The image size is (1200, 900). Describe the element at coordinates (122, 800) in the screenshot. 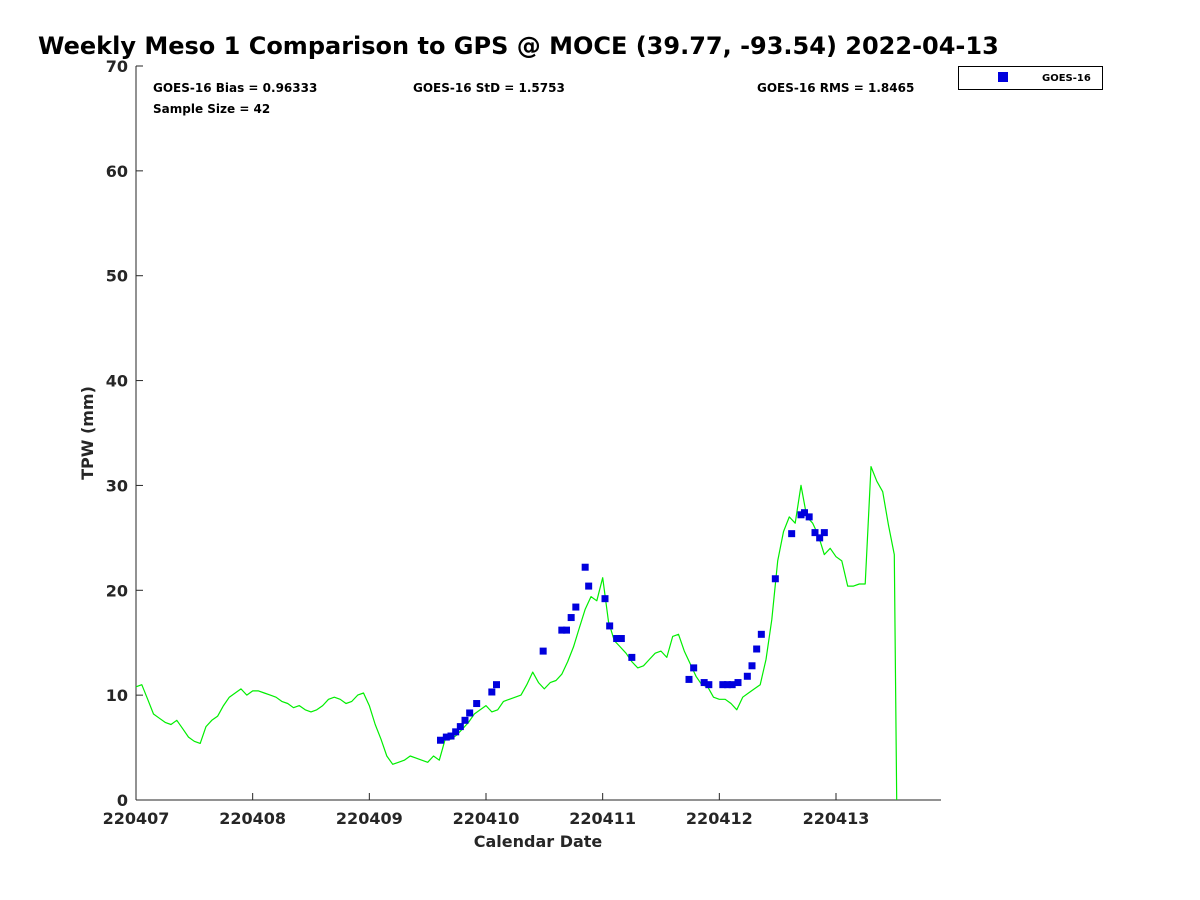

I see `y-tick-label: 0` at that location.